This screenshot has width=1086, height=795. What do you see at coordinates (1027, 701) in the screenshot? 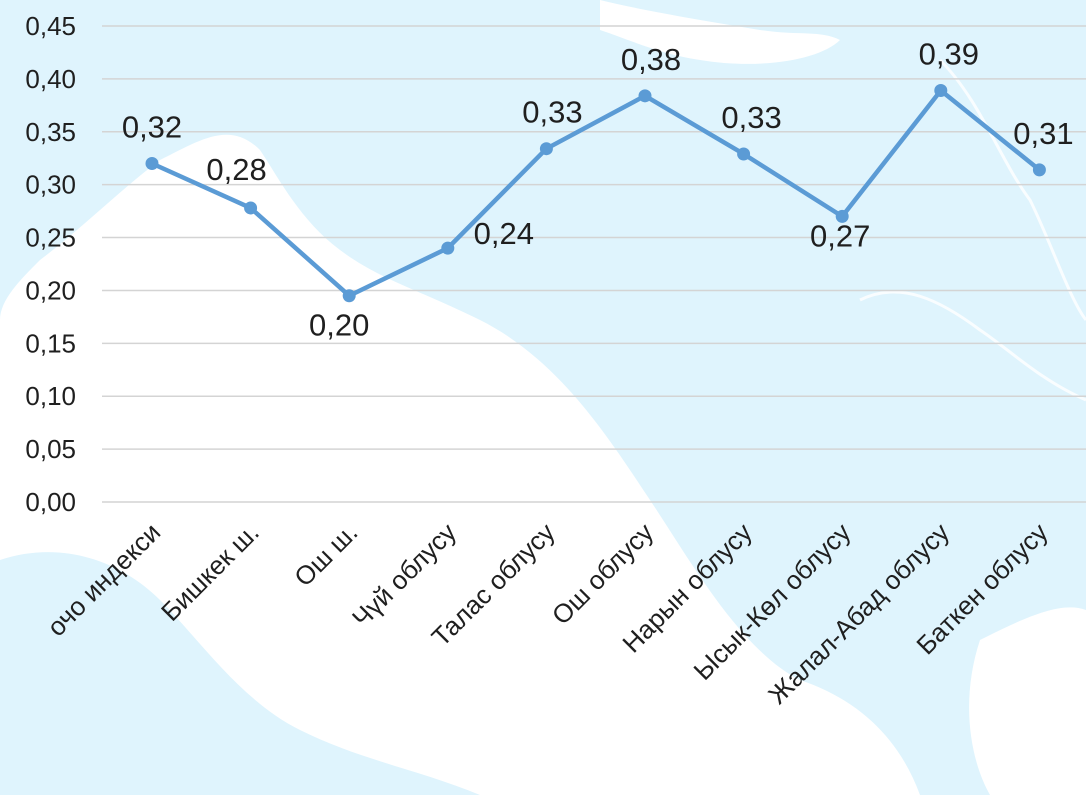
I see `land-island-right` at bounding box center [1027, 701].